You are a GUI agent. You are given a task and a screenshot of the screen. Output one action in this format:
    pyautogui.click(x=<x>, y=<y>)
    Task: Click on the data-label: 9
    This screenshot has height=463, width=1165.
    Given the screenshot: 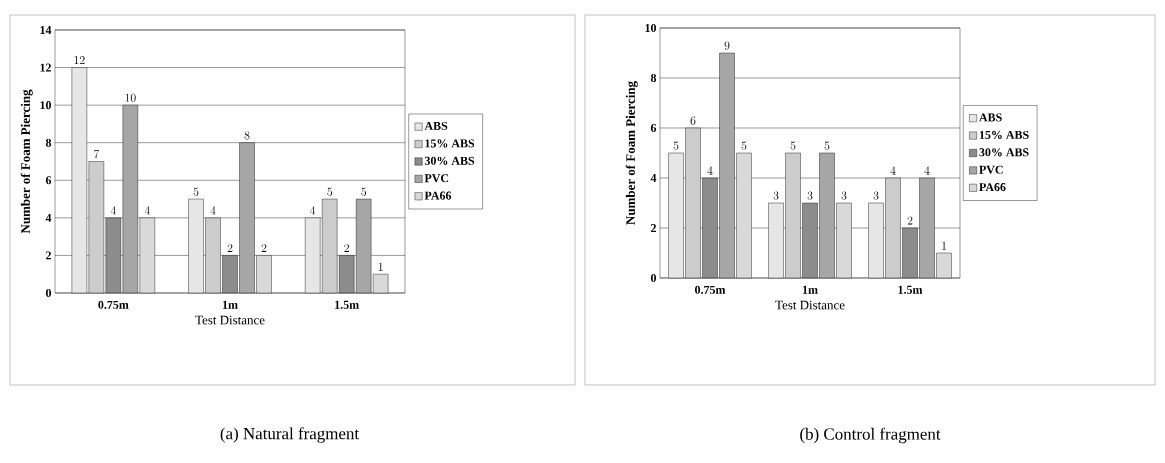 What is the action you would take?
    pyautogui.click(x=727, y=45)
    